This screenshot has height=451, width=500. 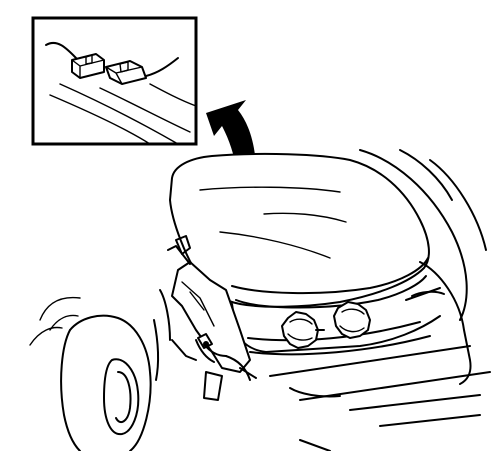 I want to click on seat-harness-connector-icon, so click(x=227, y=357).